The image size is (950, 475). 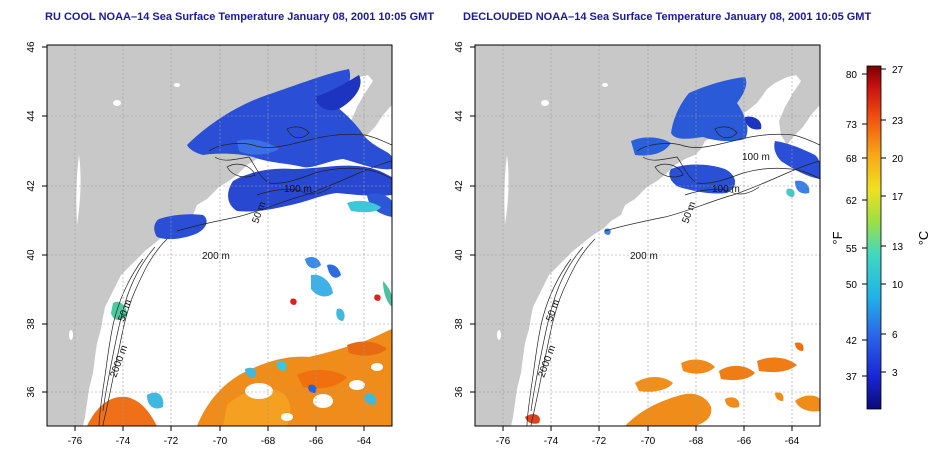 What do you see at coordinates (273, 173) in the screenshot?
I see `left-cold-sst-patches` at bounding box center [273, 173].